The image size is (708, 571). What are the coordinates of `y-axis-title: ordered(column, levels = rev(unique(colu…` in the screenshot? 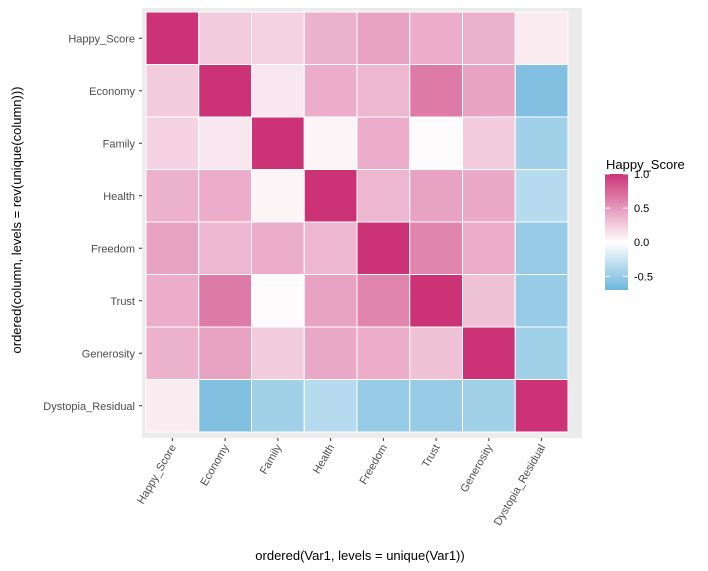 It's located at (16, 220).